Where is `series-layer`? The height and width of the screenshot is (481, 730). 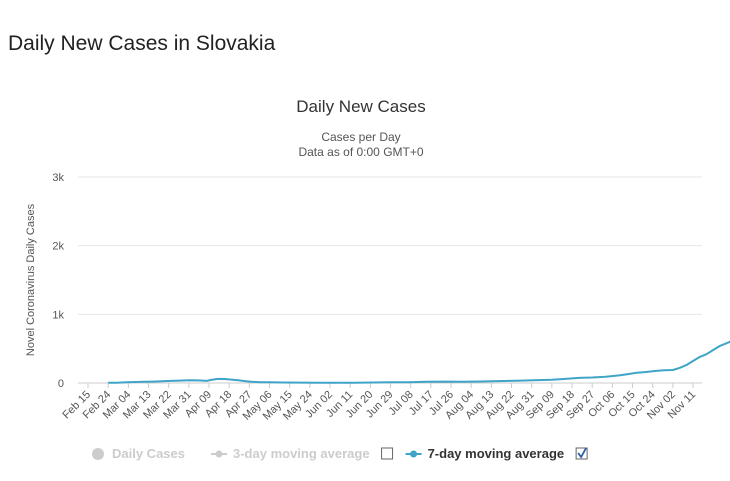
series-layer is located at coordinates (419, 362).